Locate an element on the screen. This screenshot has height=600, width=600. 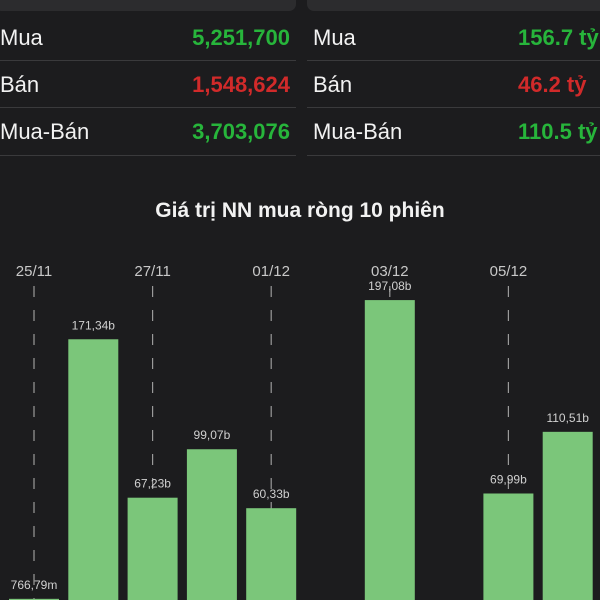
buy-volume-row: Mua 5,251,700 is located at coordinates (148, 37).